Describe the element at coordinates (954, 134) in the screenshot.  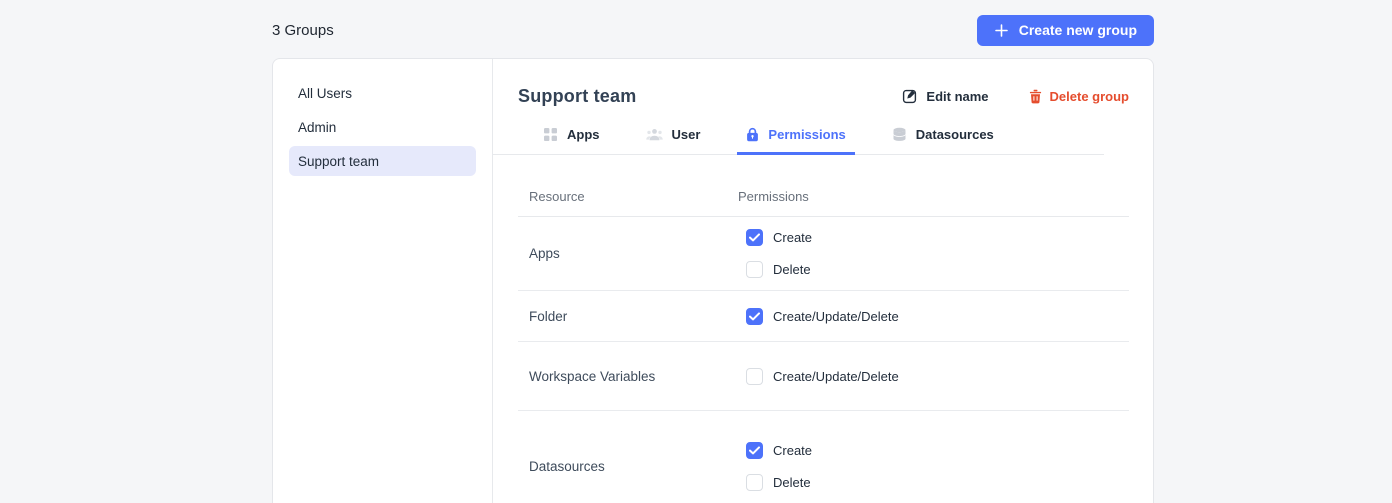
I see `tab-label: Datasources` at that location.